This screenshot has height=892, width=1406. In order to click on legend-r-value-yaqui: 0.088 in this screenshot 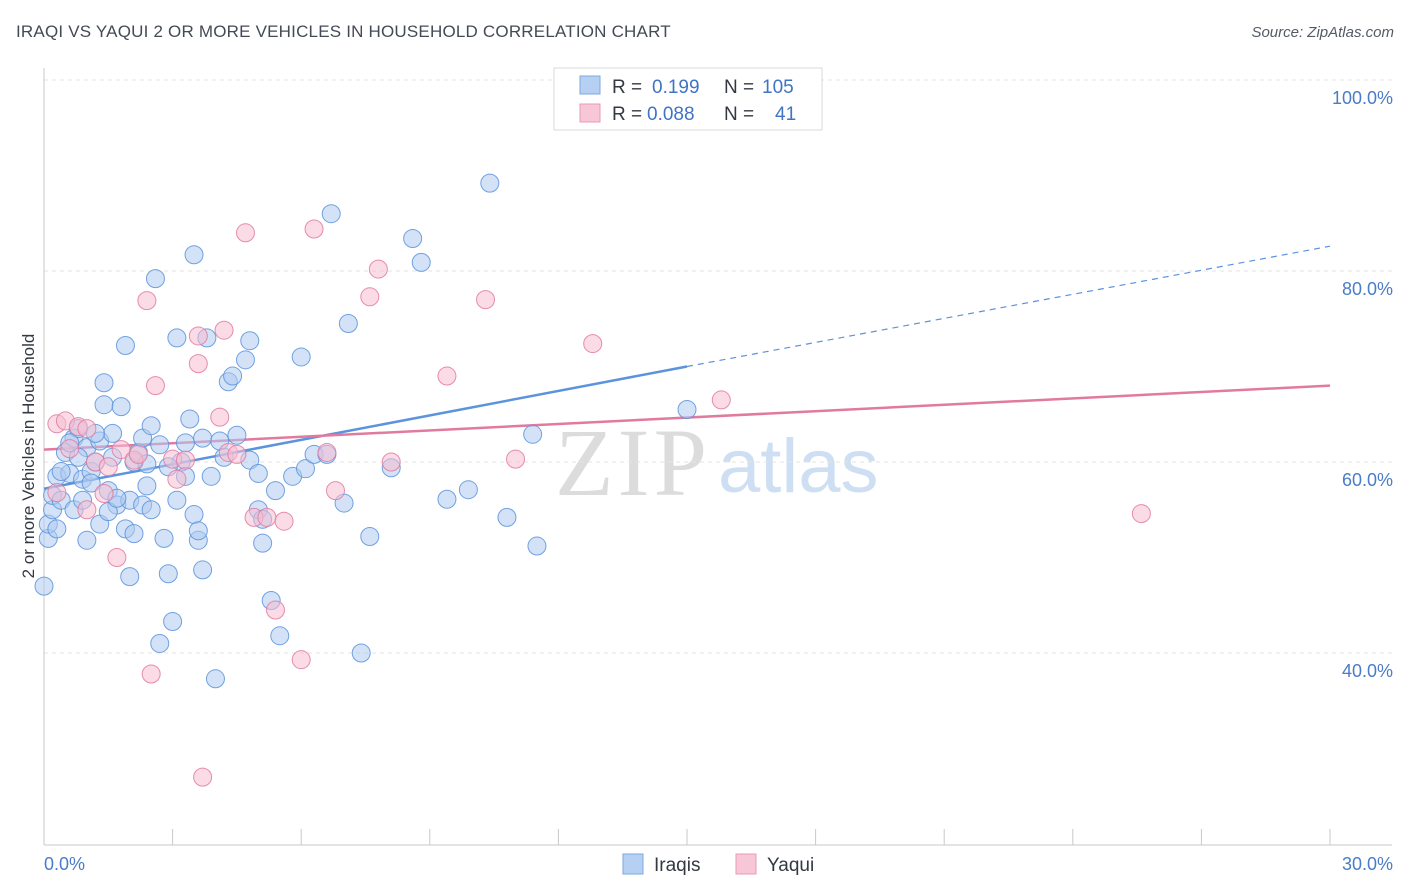, I will do `click(671, 114)`.